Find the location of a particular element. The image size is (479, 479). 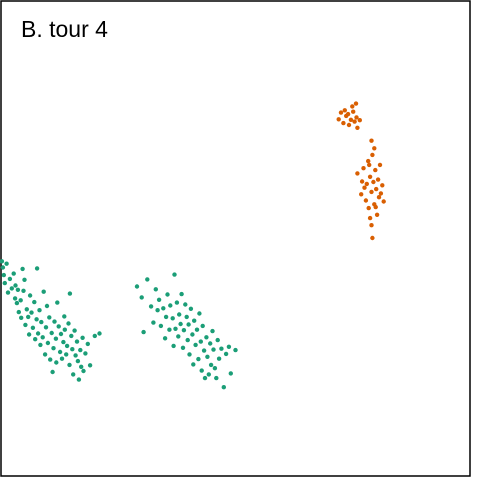

chart-title: B. tour 4 is located at coordinates (64, 29).